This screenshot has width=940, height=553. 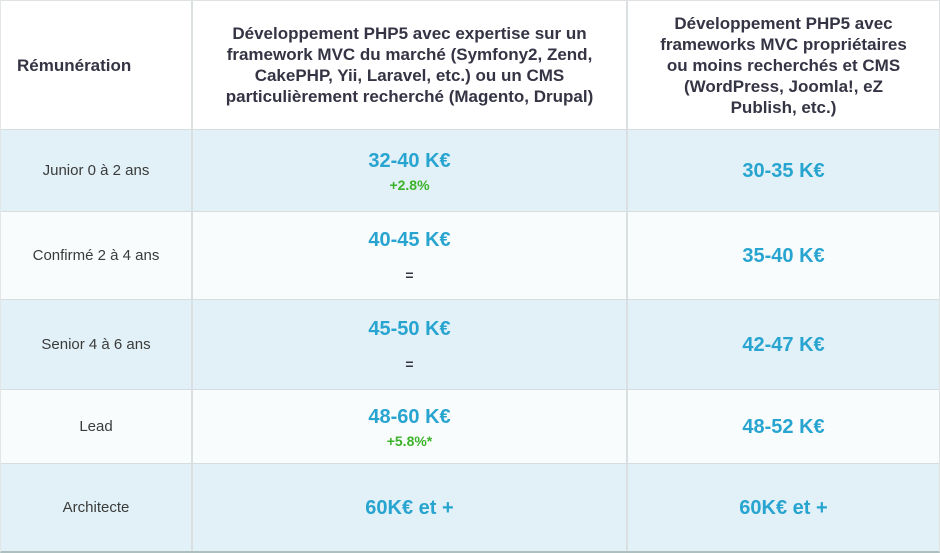 I want to click on row-label-text: Architecte, so click(x=96, y=507).